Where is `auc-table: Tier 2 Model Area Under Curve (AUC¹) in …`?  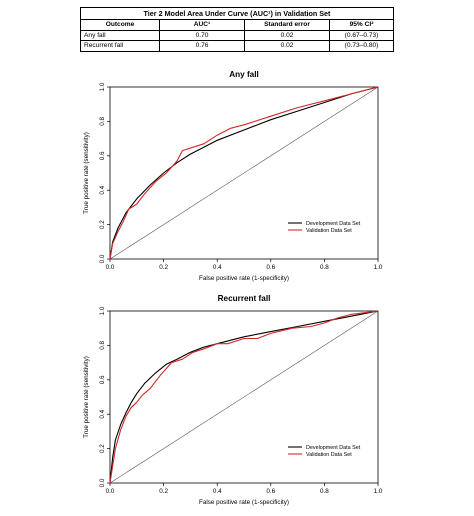
auc-table: Tier 2 Model Area Under Curve (AUC¹) in … is located at coordinates (237, 29).